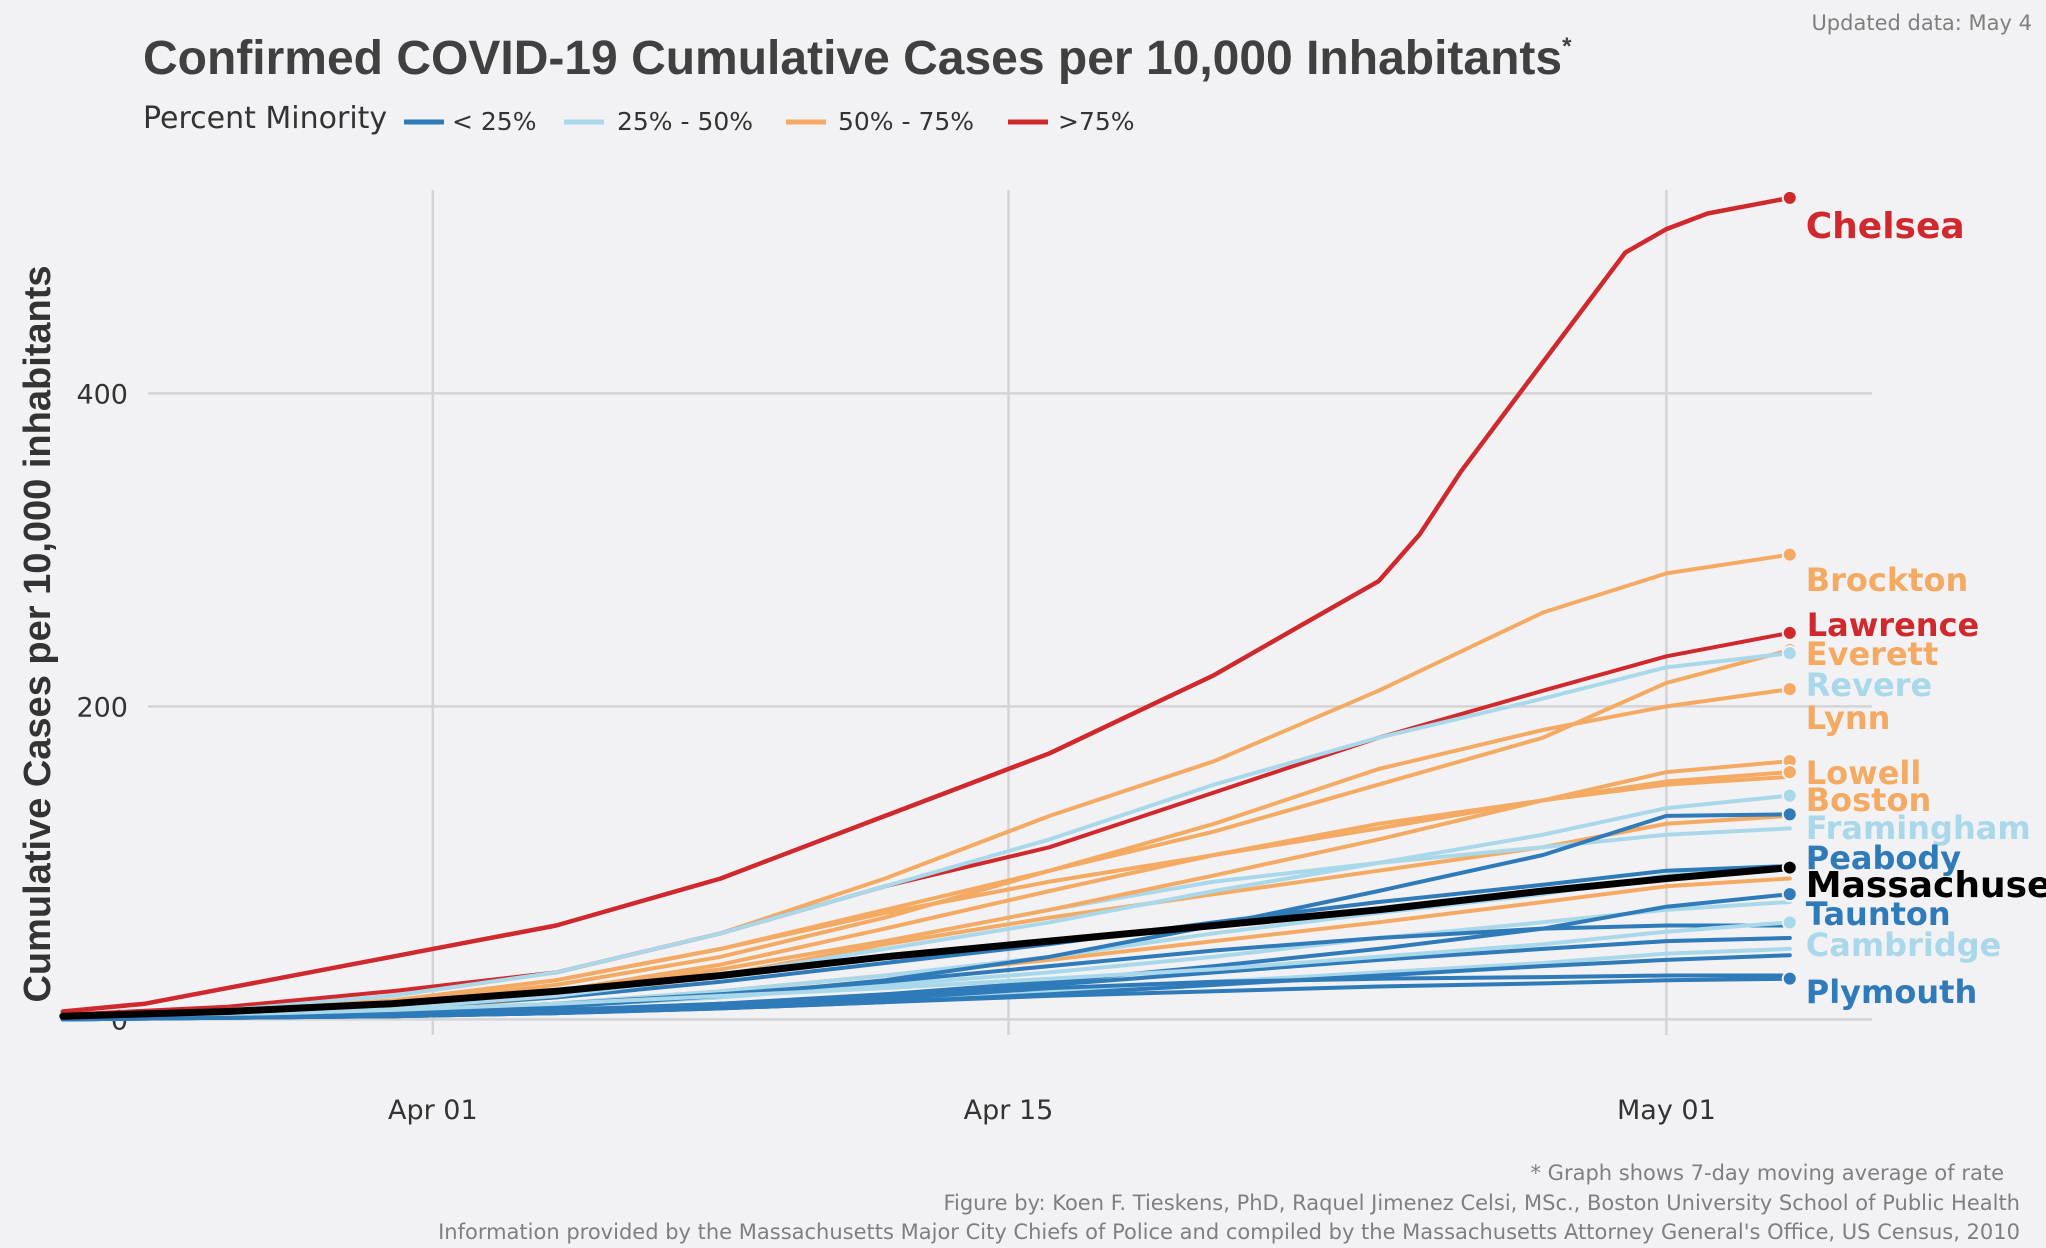 Image resolution: width=2046 pixels, height=1248 pixels. I want to click on endpoint-lynn, so click(1789, 689).